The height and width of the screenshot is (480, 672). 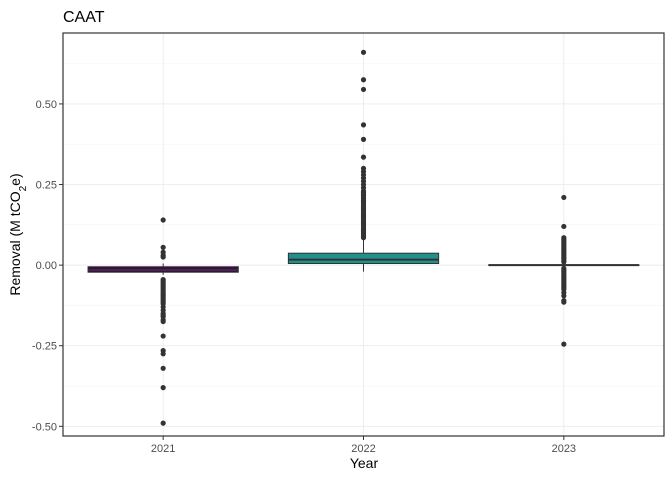 I want to click on box-2022, so click(x=363, y=160).